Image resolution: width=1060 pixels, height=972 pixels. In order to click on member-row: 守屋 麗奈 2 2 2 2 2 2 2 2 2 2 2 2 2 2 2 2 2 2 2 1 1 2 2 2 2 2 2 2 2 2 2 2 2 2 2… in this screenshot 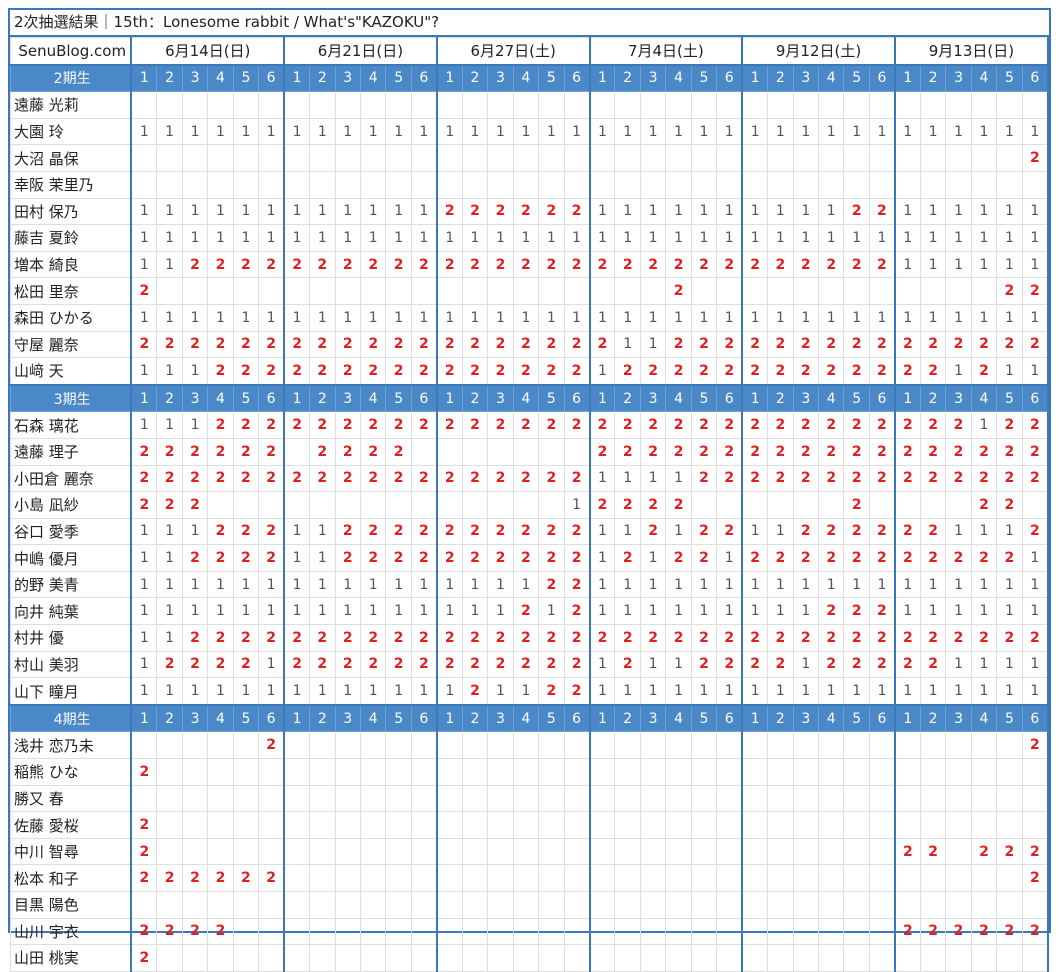, I will do `click(529, 344)`.